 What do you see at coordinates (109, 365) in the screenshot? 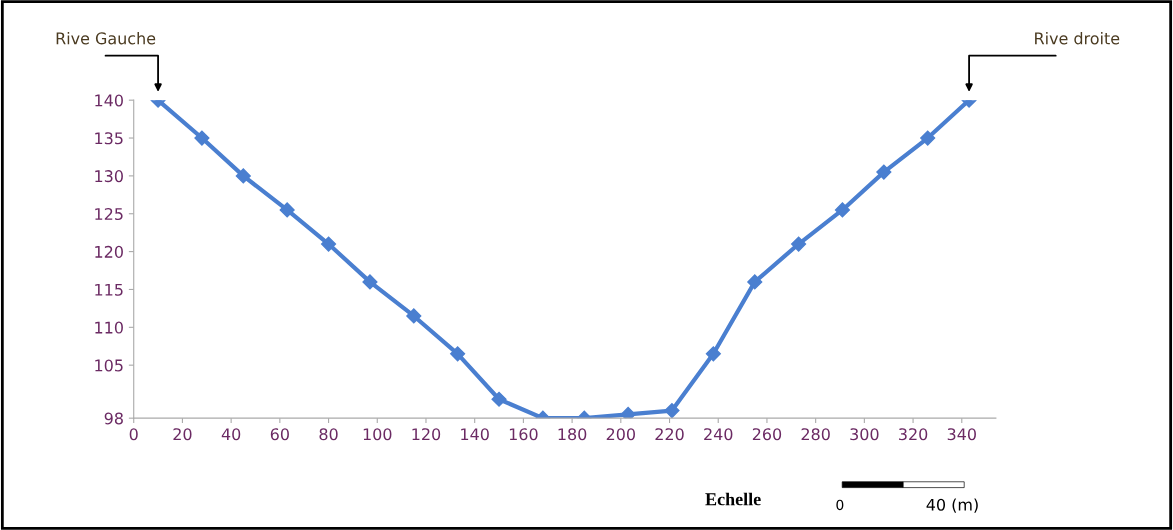
I see `y-tick-label: 105` at bounding box center [109, 365].